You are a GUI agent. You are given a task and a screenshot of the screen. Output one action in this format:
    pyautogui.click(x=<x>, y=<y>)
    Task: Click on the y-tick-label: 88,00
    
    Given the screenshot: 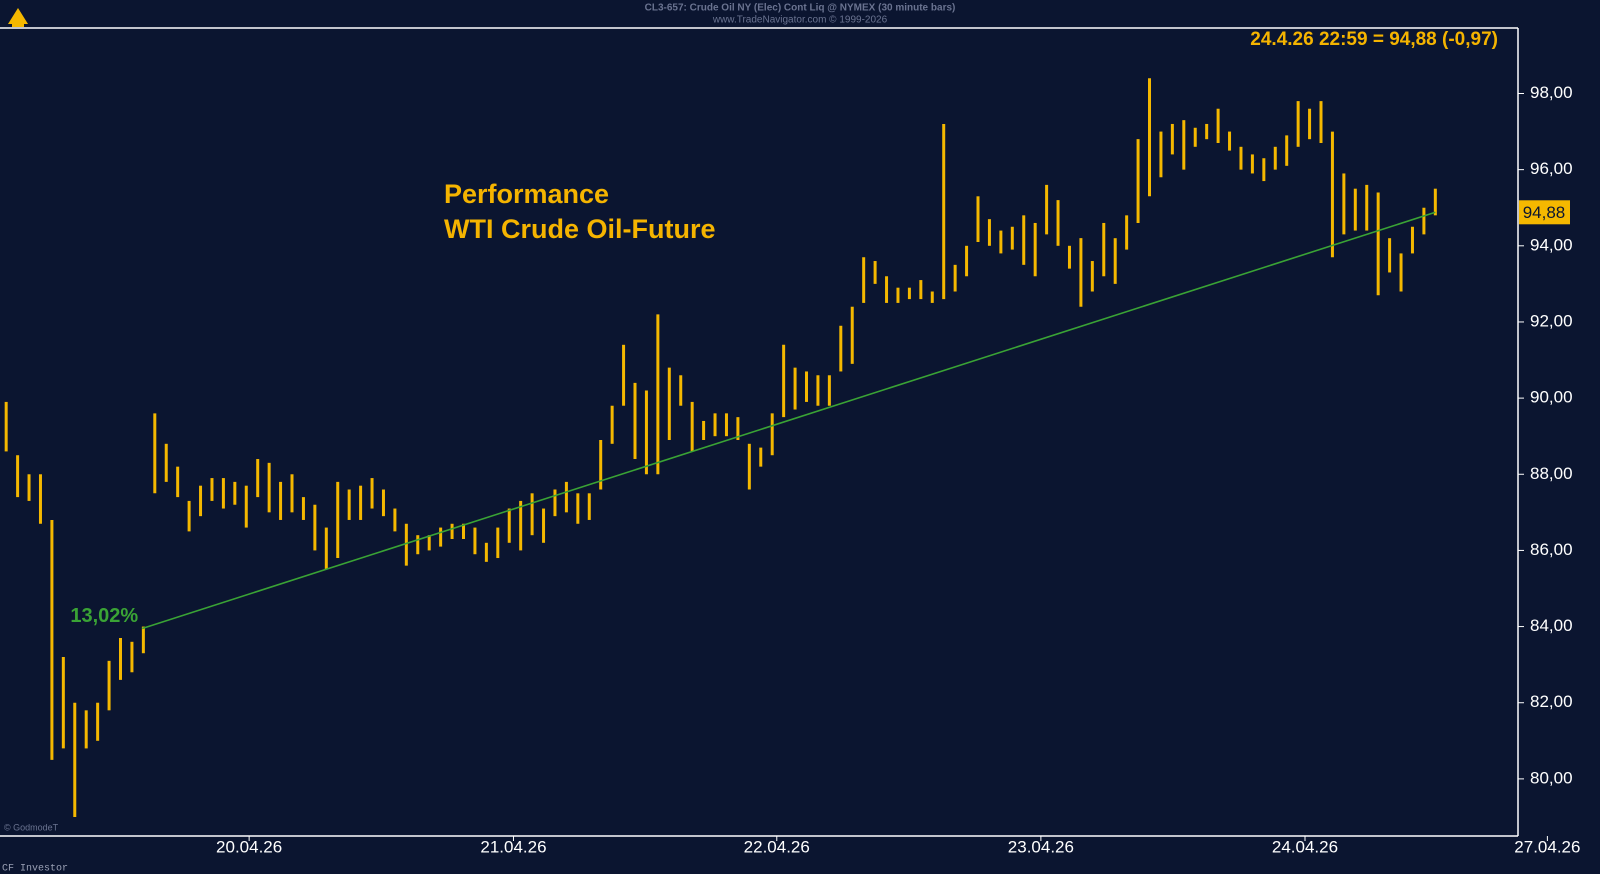 What is the action you would take?
    pyautogui.click(x=1551, y=473)
    